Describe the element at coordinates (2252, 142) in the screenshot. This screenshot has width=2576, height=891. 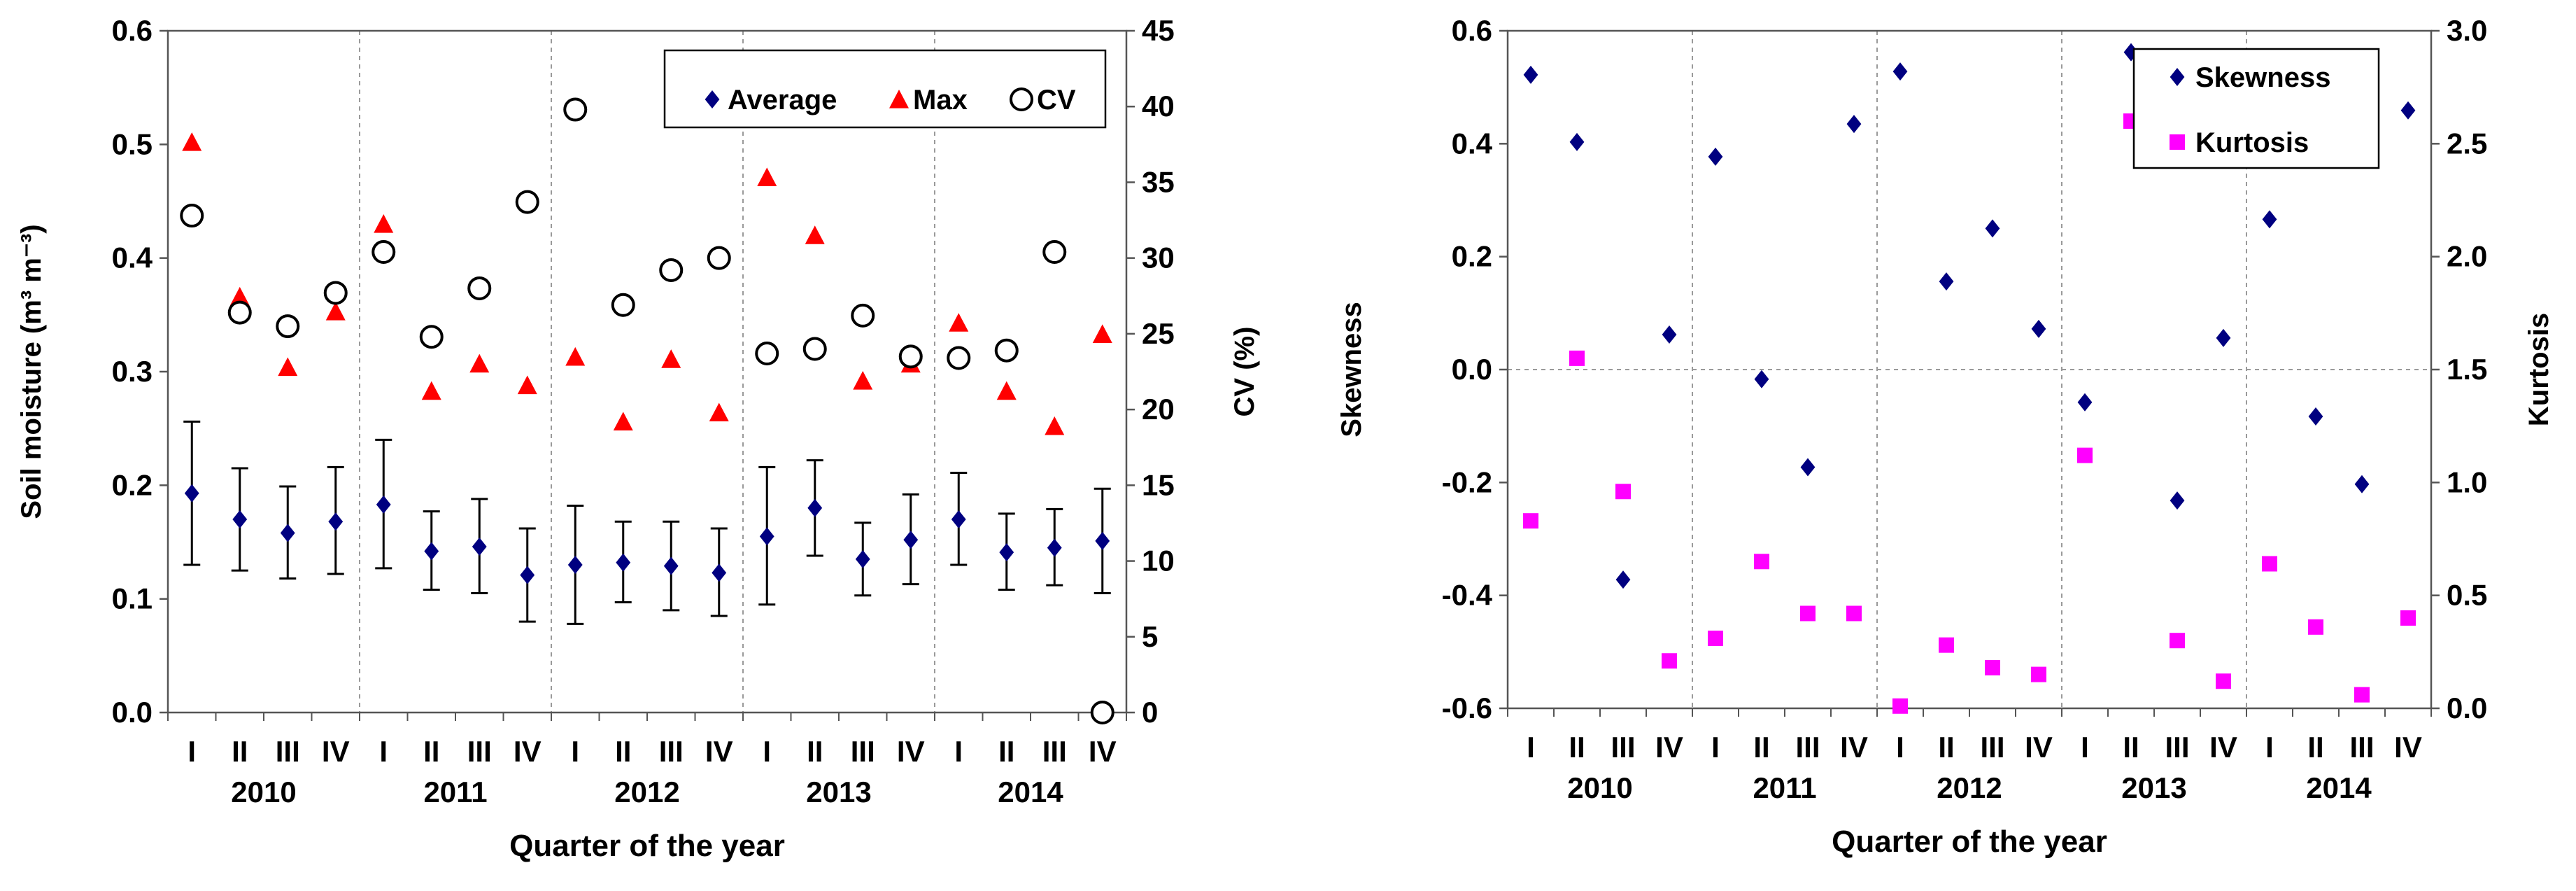
I see `legend-label: Kurtosis` at that location.